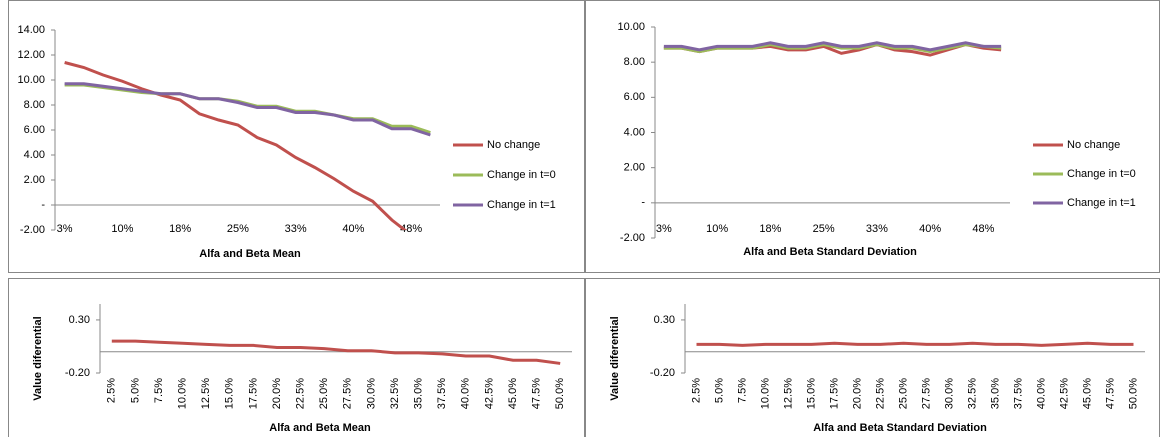 The width and height of the screenshot is (1163, 437). What do you see at coordinates (31, 55) in the screenshot?
I see `y-tick-label: 12.00` at bounding box center [31, 55].